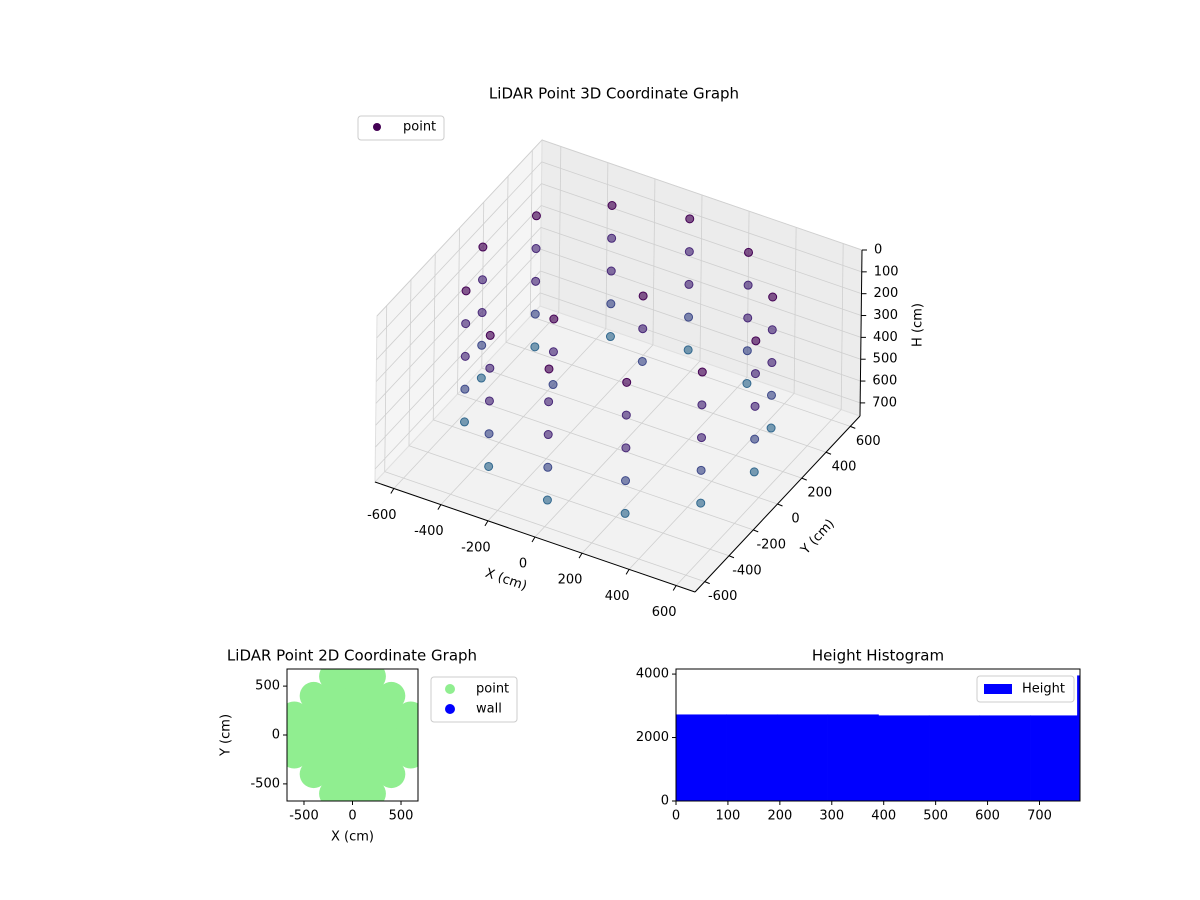 This screenshot has height=900, width=1200. I want to click on x-axis, so click(535, 537).